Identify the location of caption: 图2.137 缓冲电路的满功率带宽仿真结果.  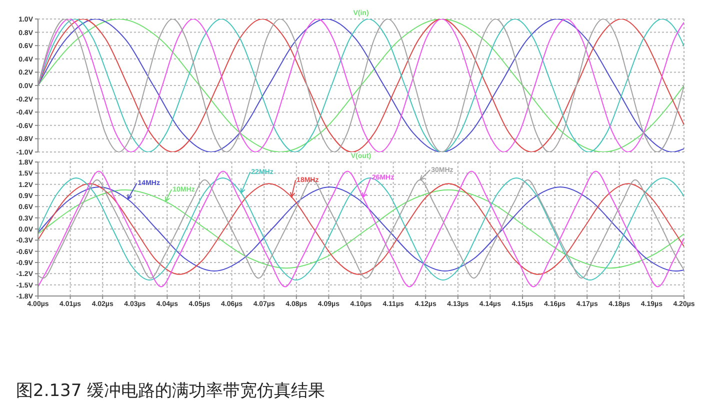
(171, 391).